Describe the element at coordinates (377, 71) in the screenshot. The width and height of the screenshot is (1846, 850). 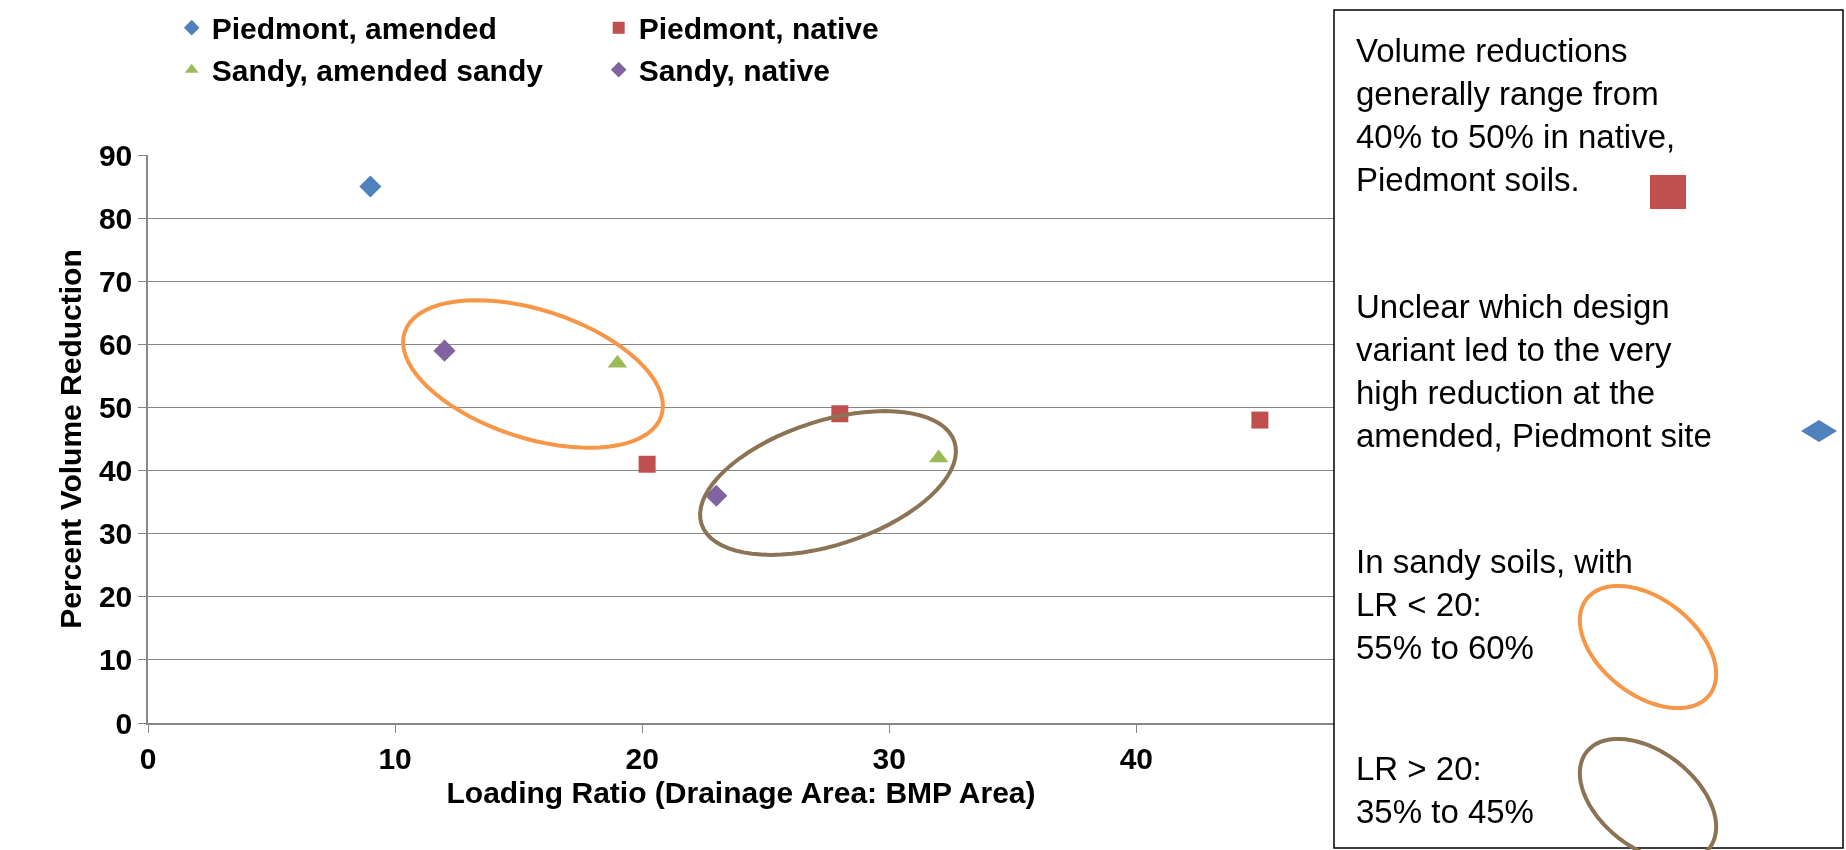
I see `legend-label: Sandy, amended sandy` at that location.